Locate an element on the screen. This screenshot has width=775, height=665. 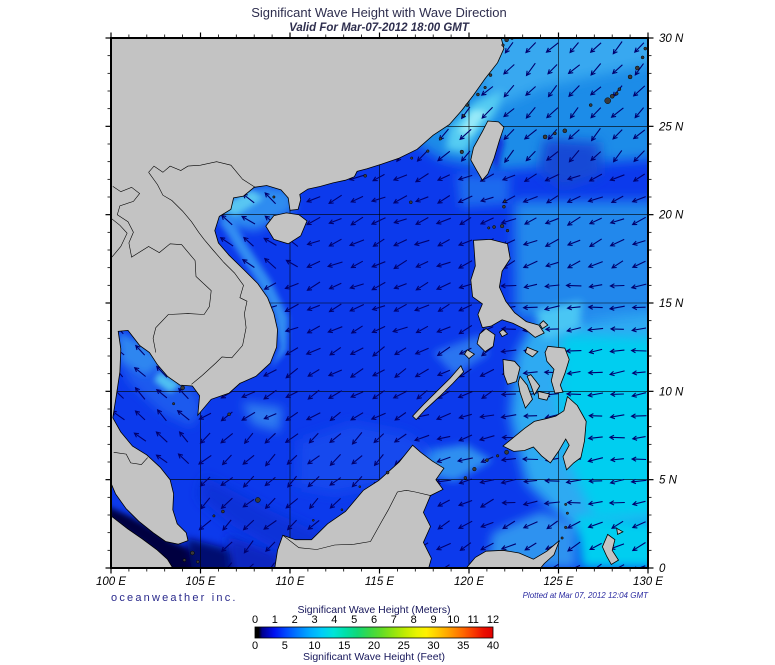
colorbar-meters-tick: 10 is located at coordinates (453, 620).